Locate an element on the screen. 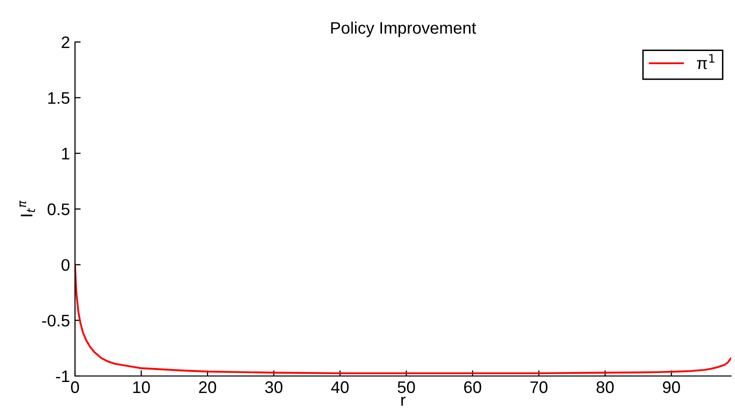  chart-title: Policy Improvement is located at coordinates (403, 30).